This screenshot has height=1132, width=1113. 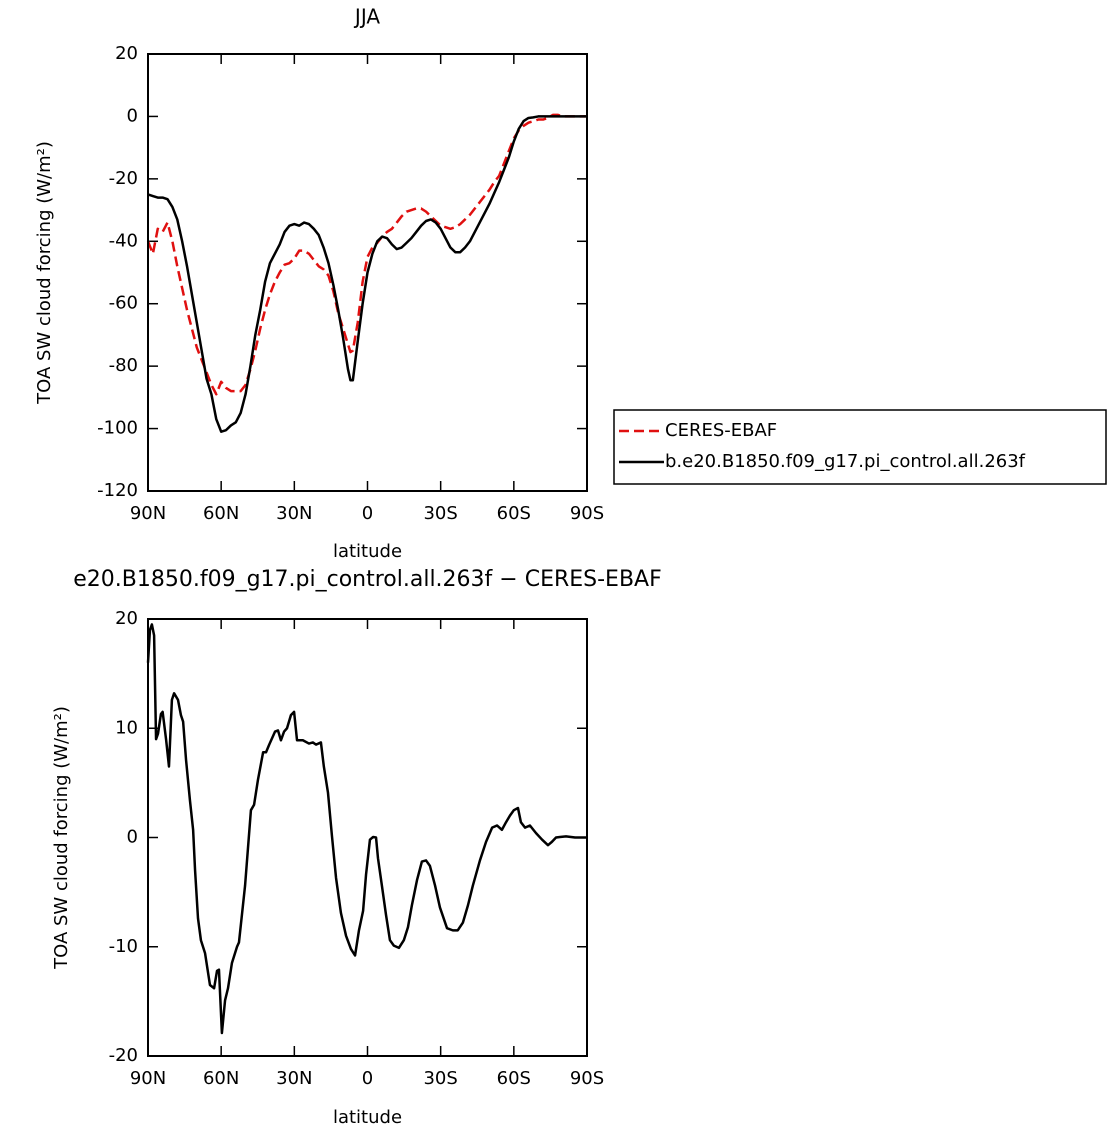 I want to click on legend-label: b.e20.B1850.f09_g17.pi_control.all.263f, so click(x=845, y=461).